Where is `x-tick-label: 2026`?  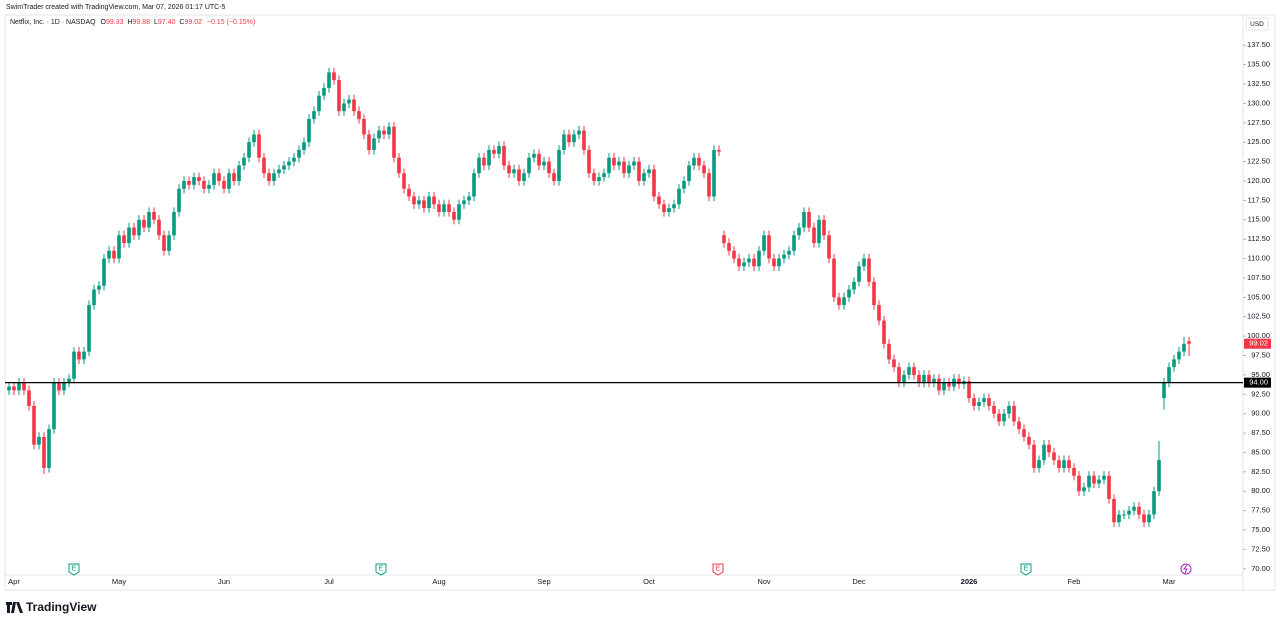
x-tick-label: 2026 is located at coordinates (969, 581).